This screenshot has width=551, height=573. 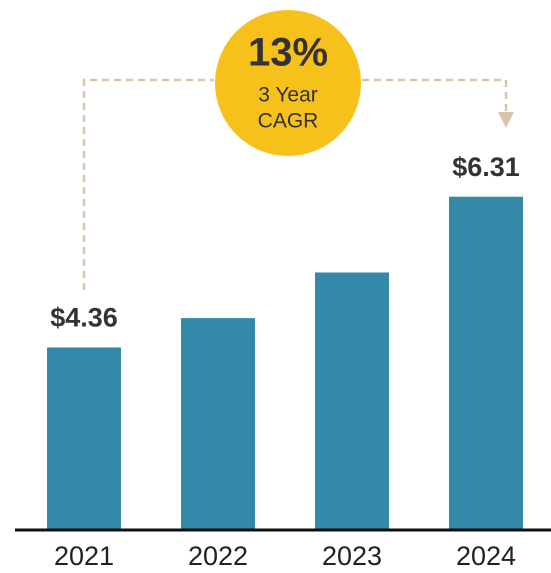 What do you see at coordinates (218, 556) in the screenshot?
I see `x-tick-label: 2022` at bounding box center [218, 556].